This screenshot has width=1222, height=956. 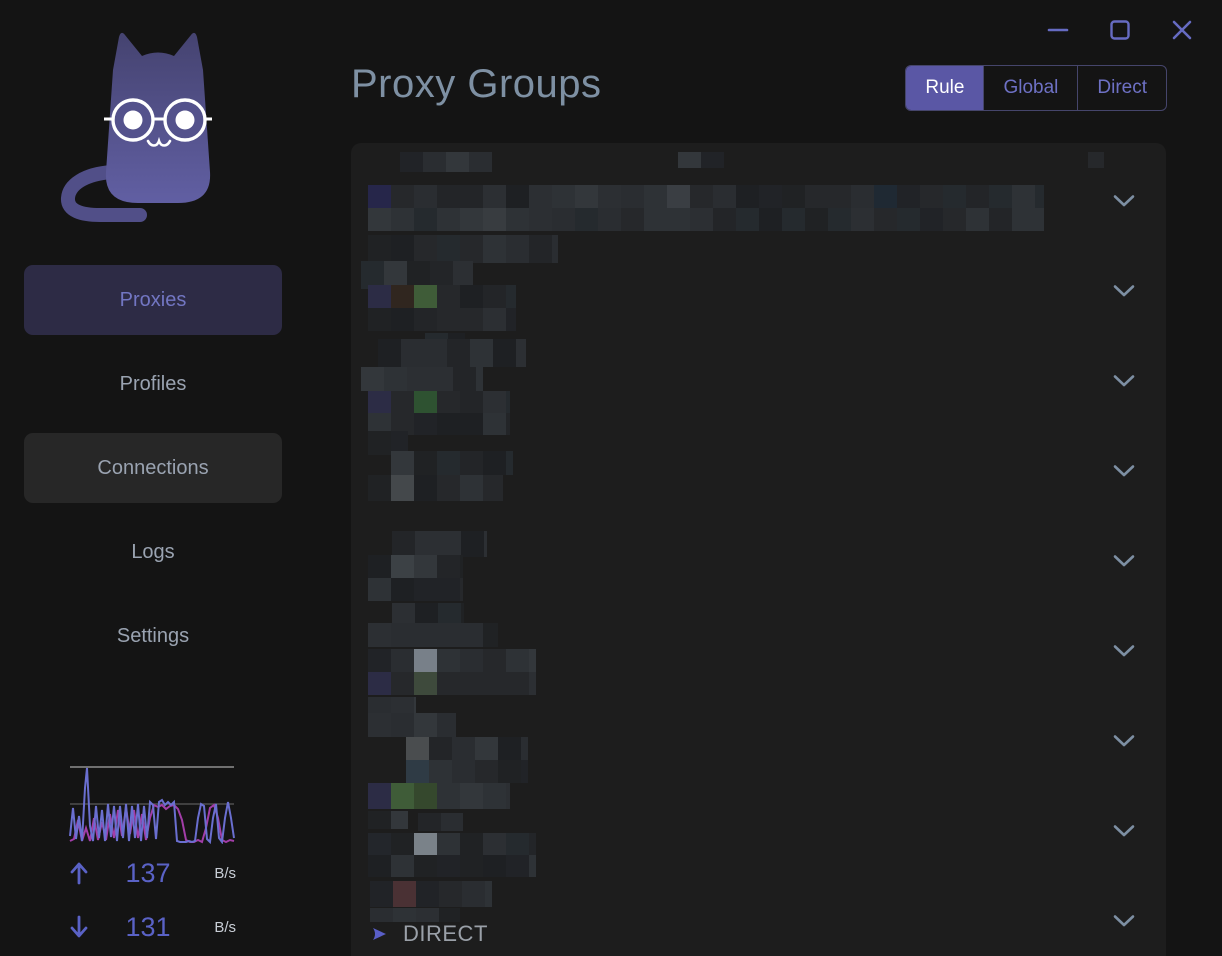 What do you see at coordinates (1030, 88) in the screenshot?
I see `mode-button-global: Global` at bounding box center [1030, 88].